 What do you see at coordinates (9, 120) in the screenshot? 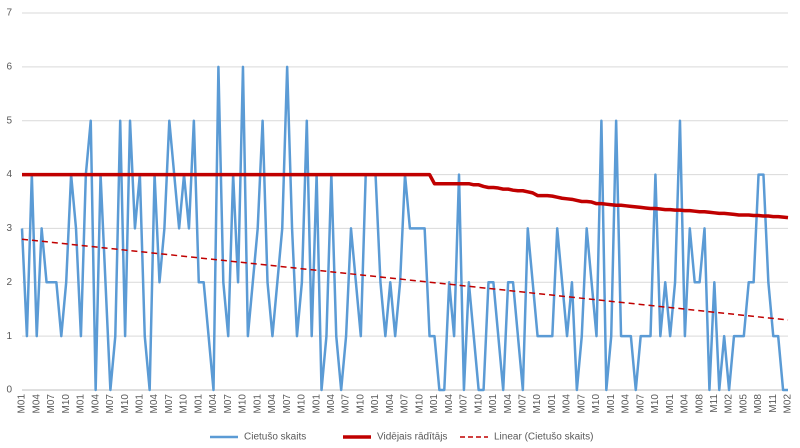
I see `y-tick-label: 5` at bounding box center [9, 120].